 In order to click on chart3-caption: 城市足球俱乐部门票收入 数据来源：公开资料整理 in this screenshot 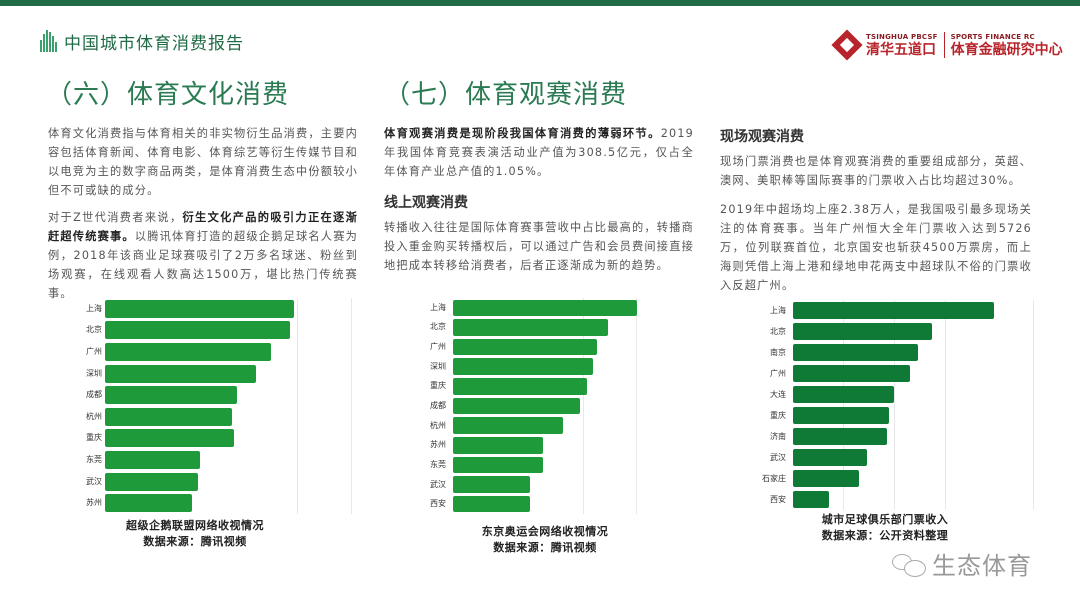, I will do `click(885, 528)`.